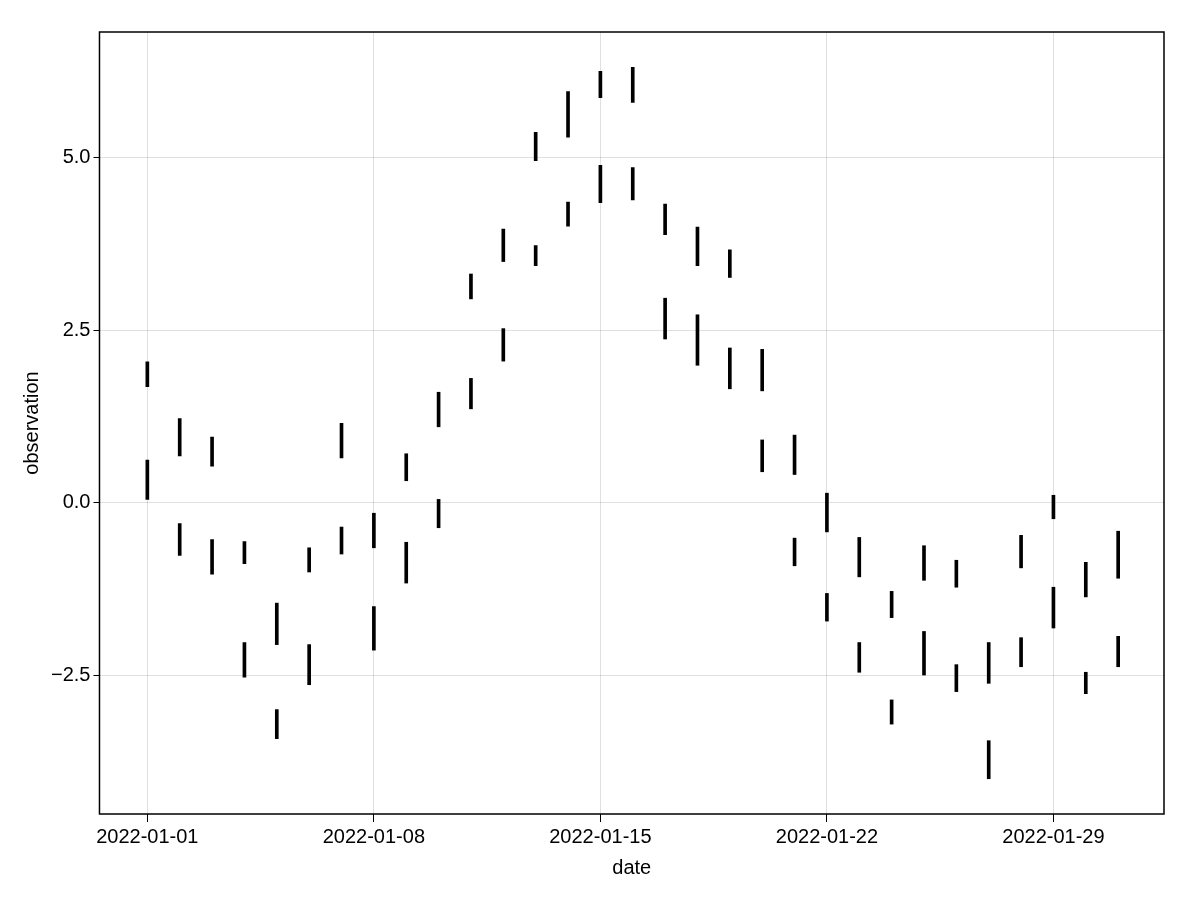 Image resolution: width=1200 pixels, height=900 pixels. What do you see at coordinates (374, 835) in the screenshot?
I see `x-tick-label: 2022-01-08` at bounding box center [374, 835].